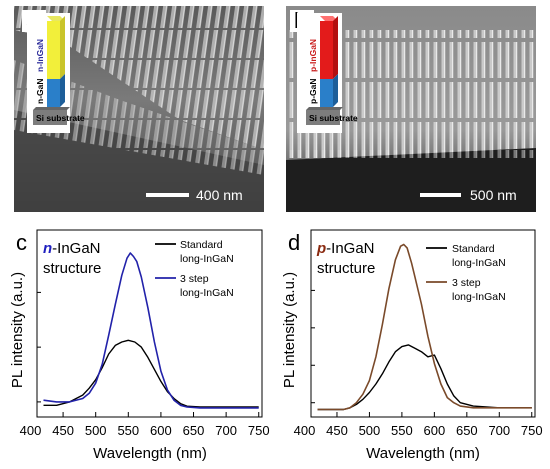  I want to click on legend-label-3step-line1-c: 3 step, so click(194, 279).